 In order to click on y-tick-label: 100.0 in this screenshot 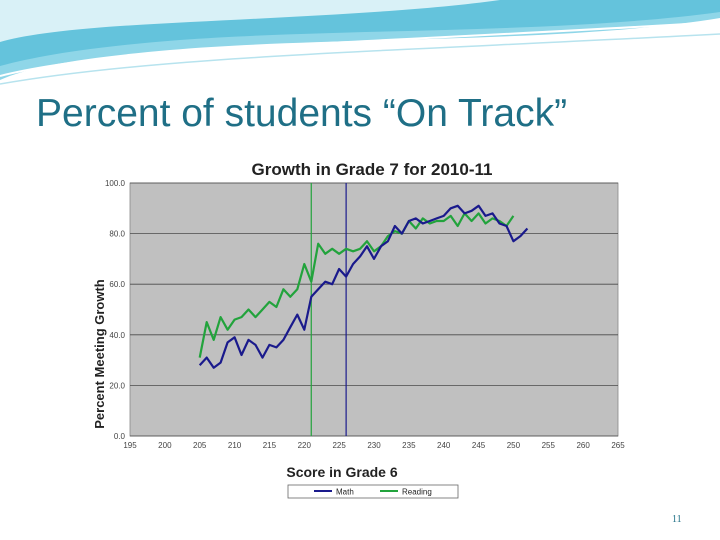, I will do `click(115, 183)`.